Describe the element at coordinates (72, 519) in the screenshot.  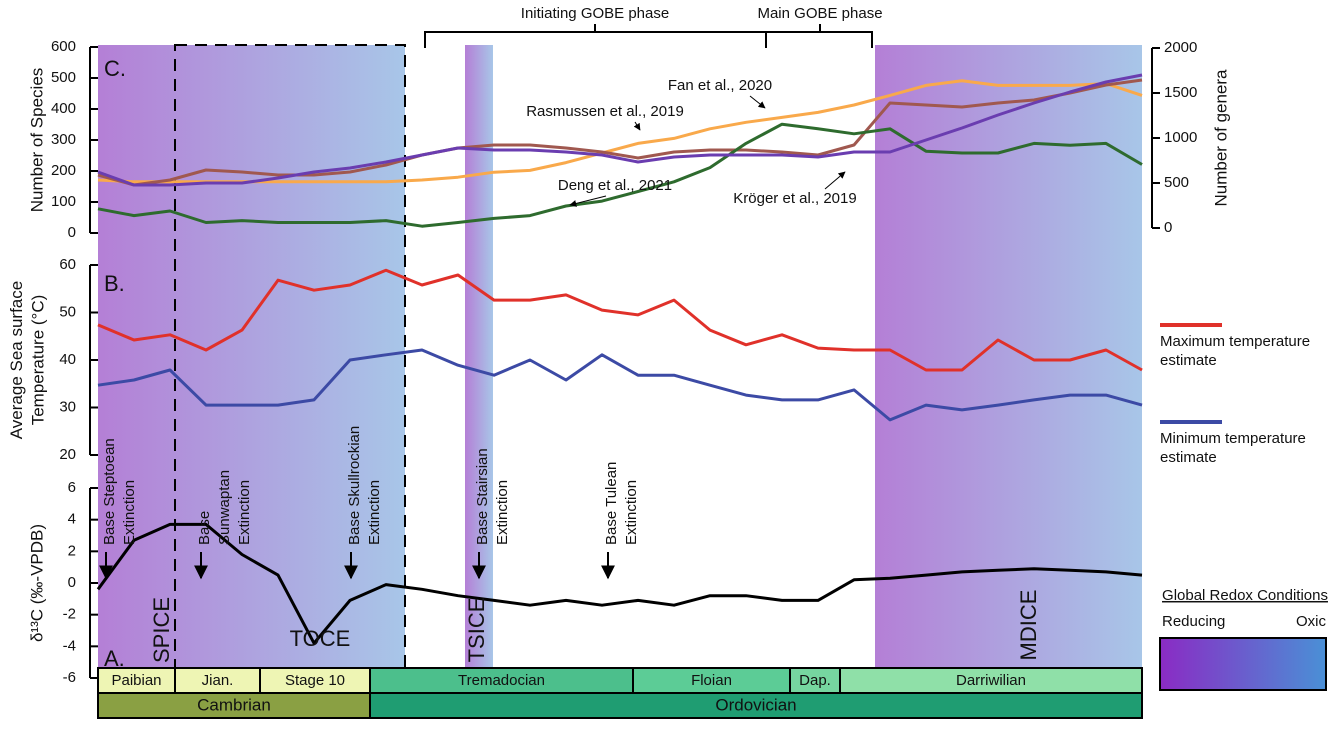
I see `y-tick-label: 4` at that location.